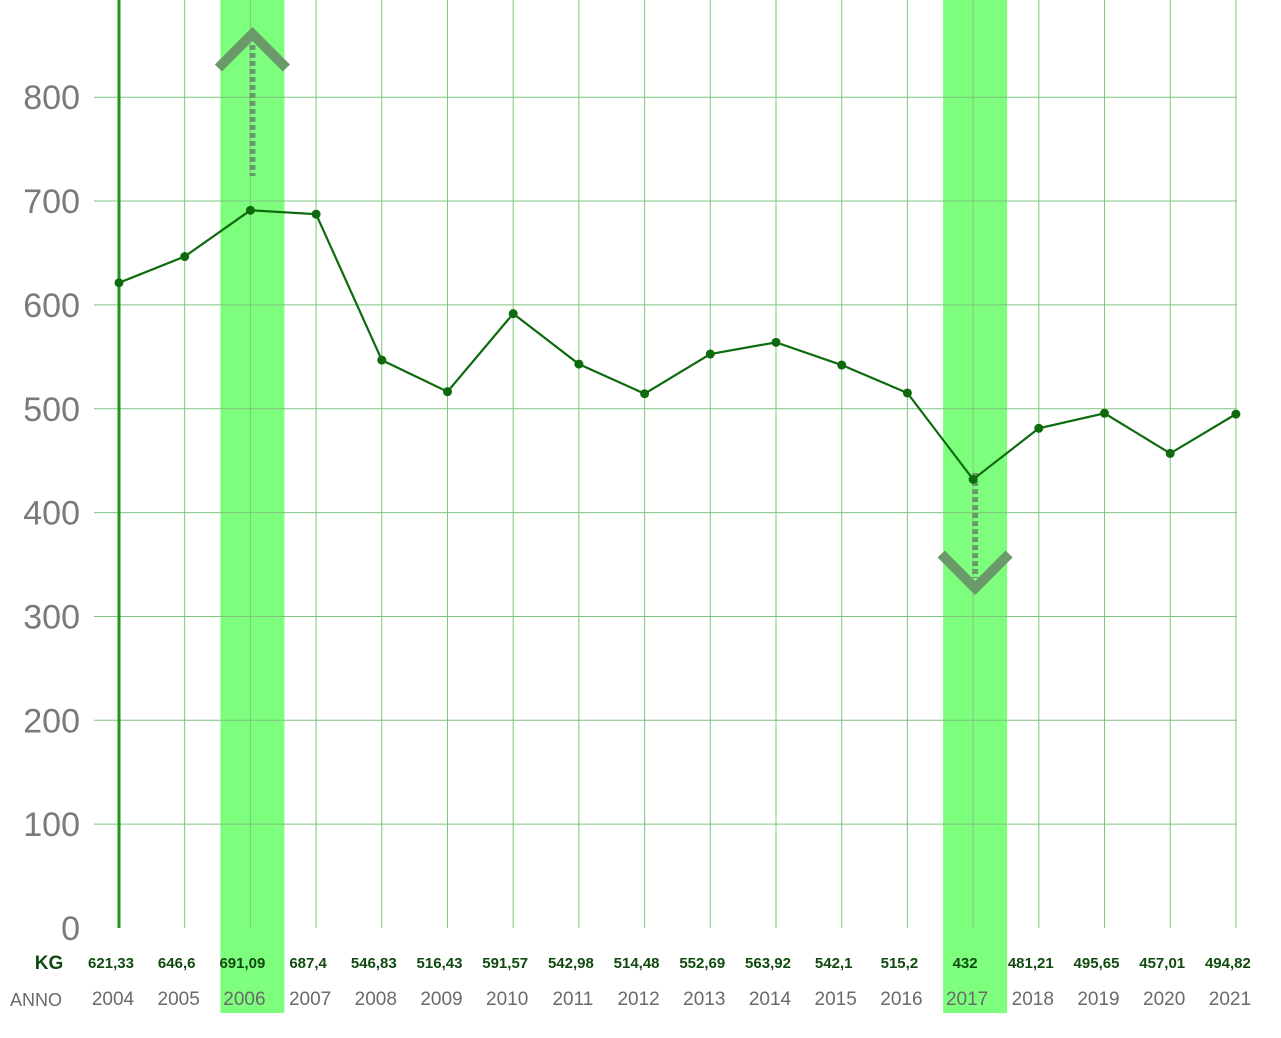 The width and height of the screenshot is (1281, 1038). Describe the element at coordinates (376, 999) in the screenshot. I see `year-label-2008: 2008` at that location.